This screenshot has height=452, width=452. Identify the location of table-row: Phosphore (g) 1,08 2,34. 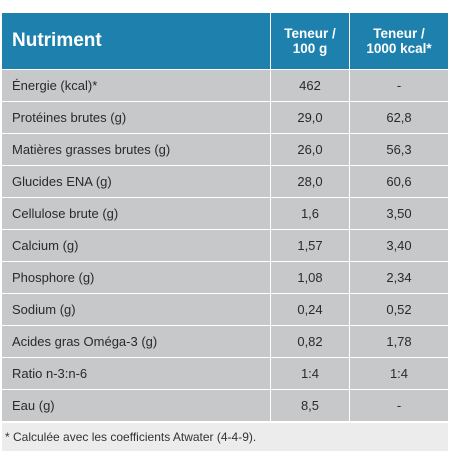
(225, 278).